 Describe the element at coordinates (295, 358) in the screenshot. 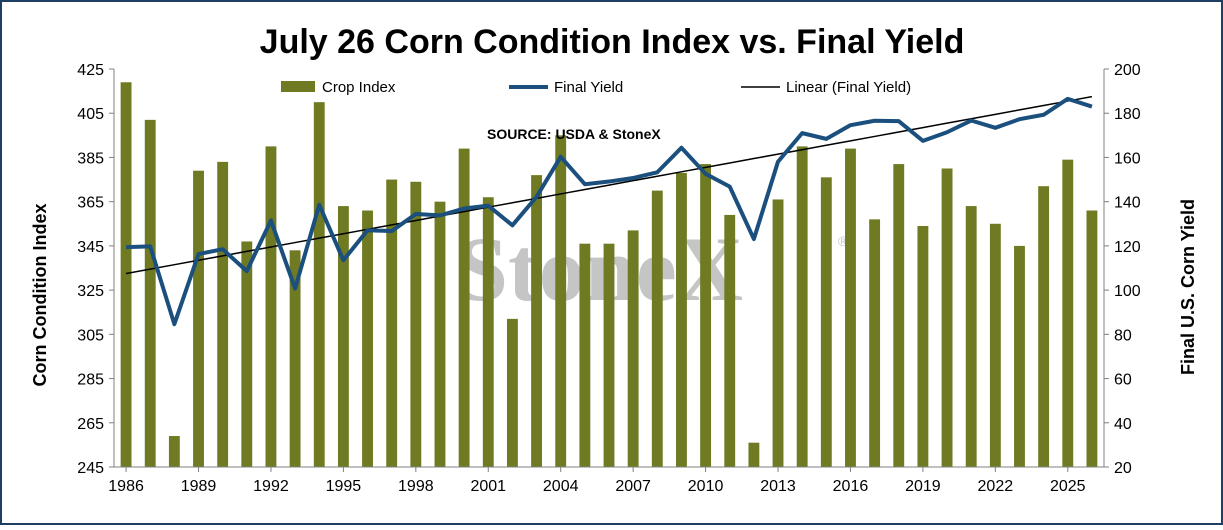

I see `bar-crop-index-1993` at that location.